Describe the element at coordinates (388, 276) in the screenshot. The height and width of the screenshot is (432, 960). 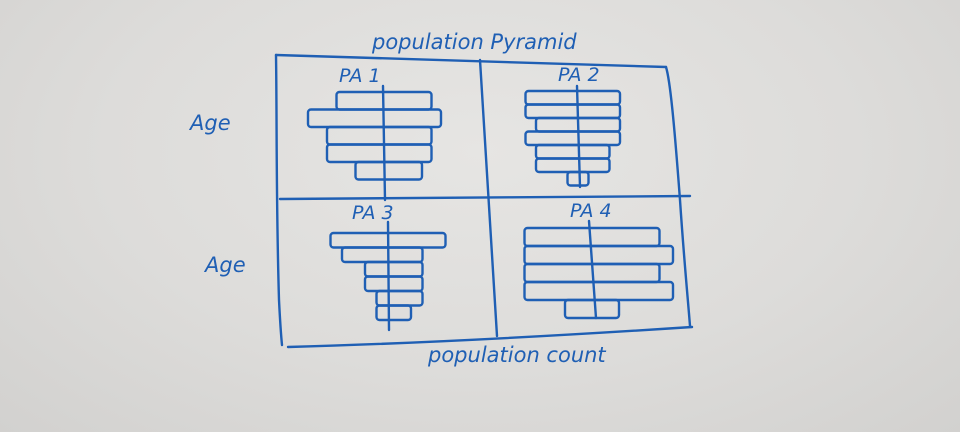
I see `pa3-center-axis` at that location.